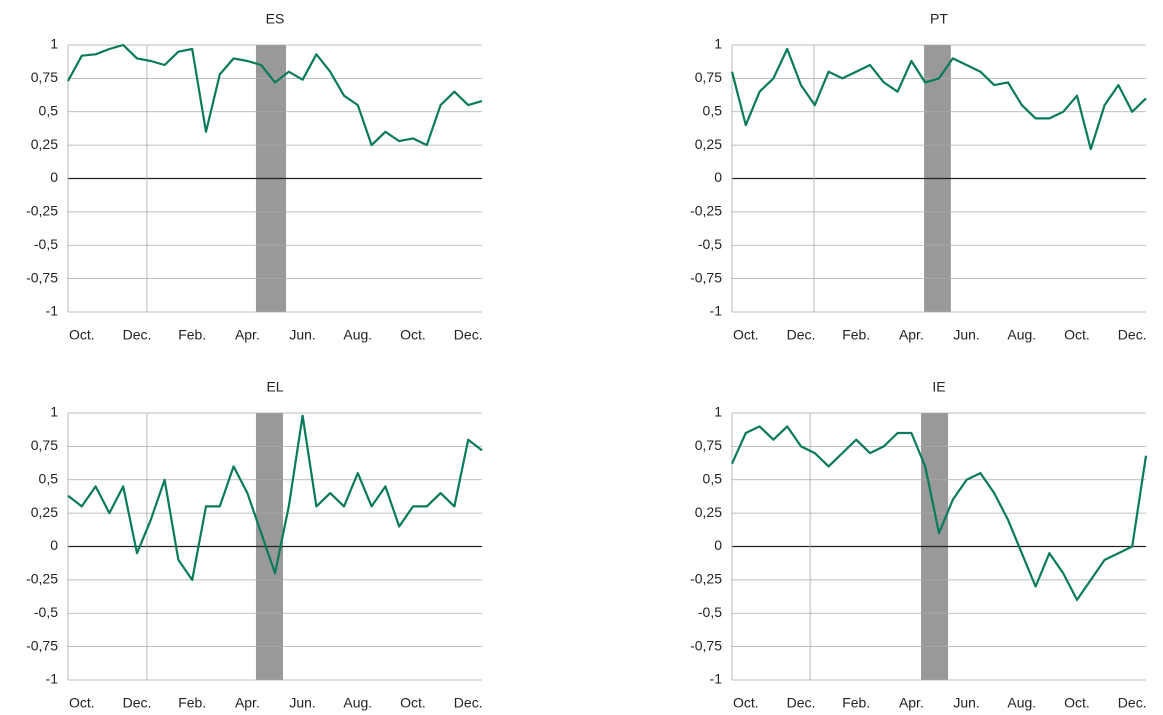 The image size is (1163, 715). I want to click on panel-title: IE, so click(938, 387).